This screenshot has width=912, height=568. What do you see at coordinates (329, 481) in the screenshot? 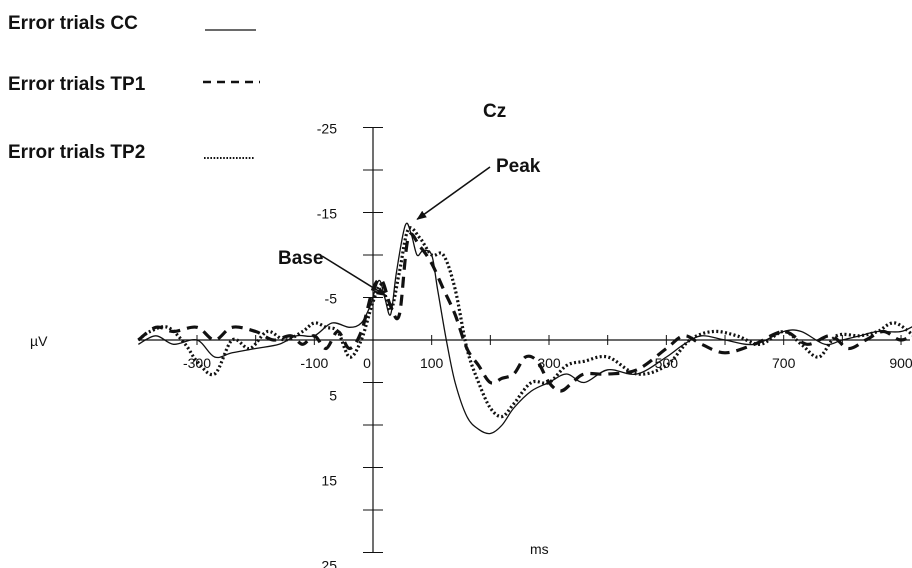
I see `y-tick-label: 15` at bounding box center [329, 481].